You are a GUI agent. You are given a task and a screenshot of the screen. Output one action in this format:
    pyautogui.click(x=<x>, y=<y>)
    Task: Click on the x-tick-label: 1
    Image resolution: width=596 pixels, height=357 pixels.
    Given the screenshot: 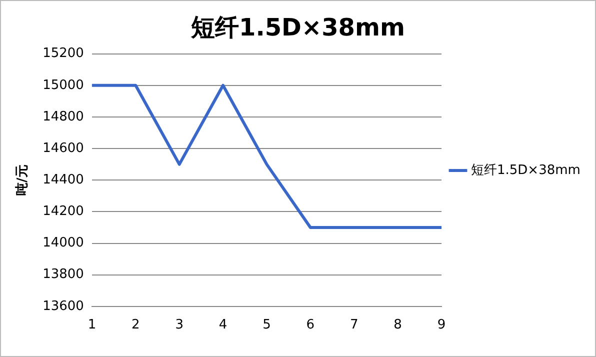 What is the action you would take?
    pyautogui.click(x=92, y=325)
    